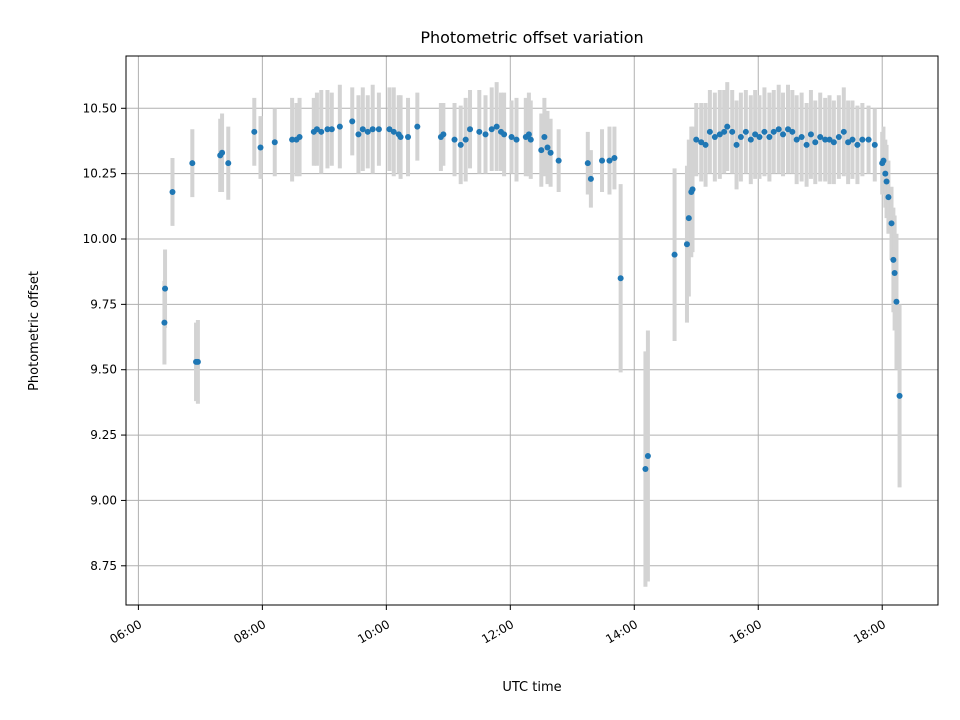  Describe the element at coordinates (34, 331) in the screenshot. I see `y-axis-label: Photometric offset` at that location.